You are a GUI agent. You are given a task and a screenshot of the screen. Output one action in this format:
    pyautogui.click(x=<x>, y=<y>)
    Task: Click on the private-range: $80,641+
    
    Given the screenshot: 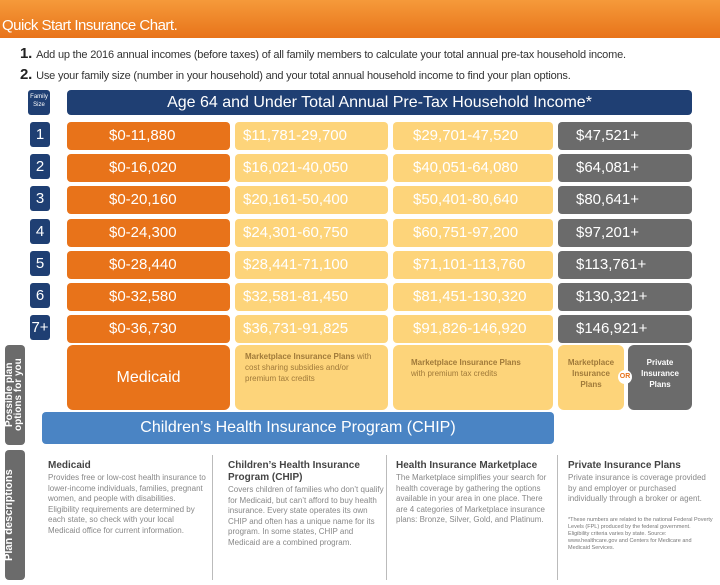 What is the action you would take?
    pyautogui.click(x=625, y=200)
    